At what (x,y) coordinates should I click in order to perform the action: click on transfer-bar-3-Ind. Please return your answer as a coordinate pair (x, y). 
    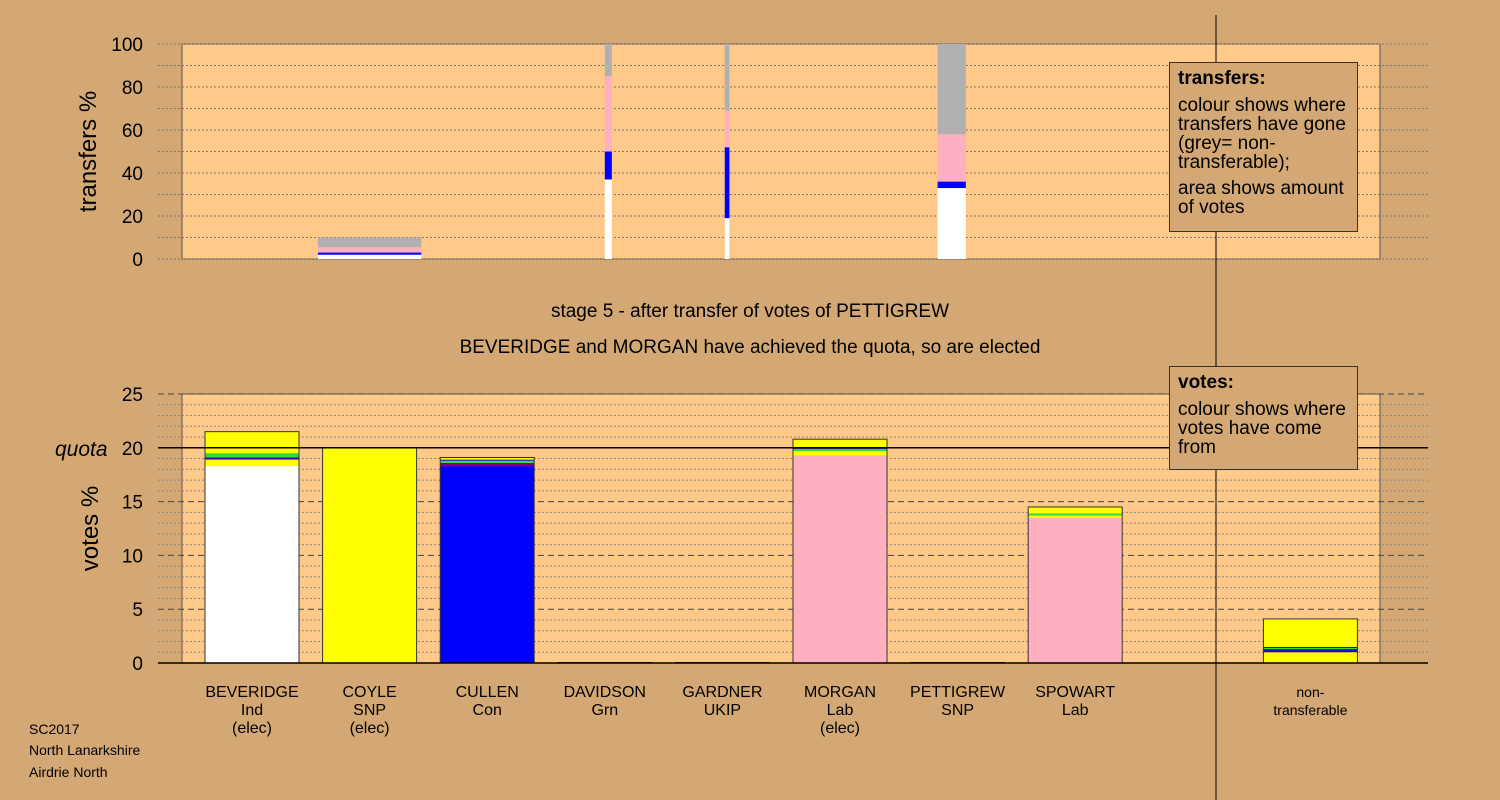
    Looking at the image, I should click on (951, 223).